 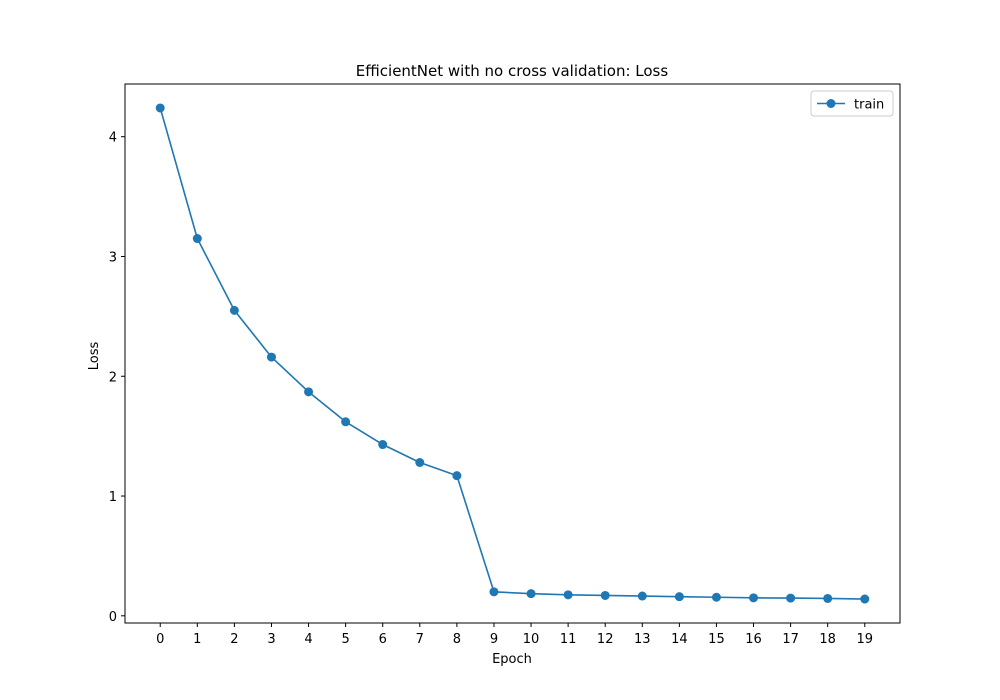 What do you see at coordinates (716, 639) in the screenshot?
I see `x-tick-label: 15` at bounding box center [716, 639].